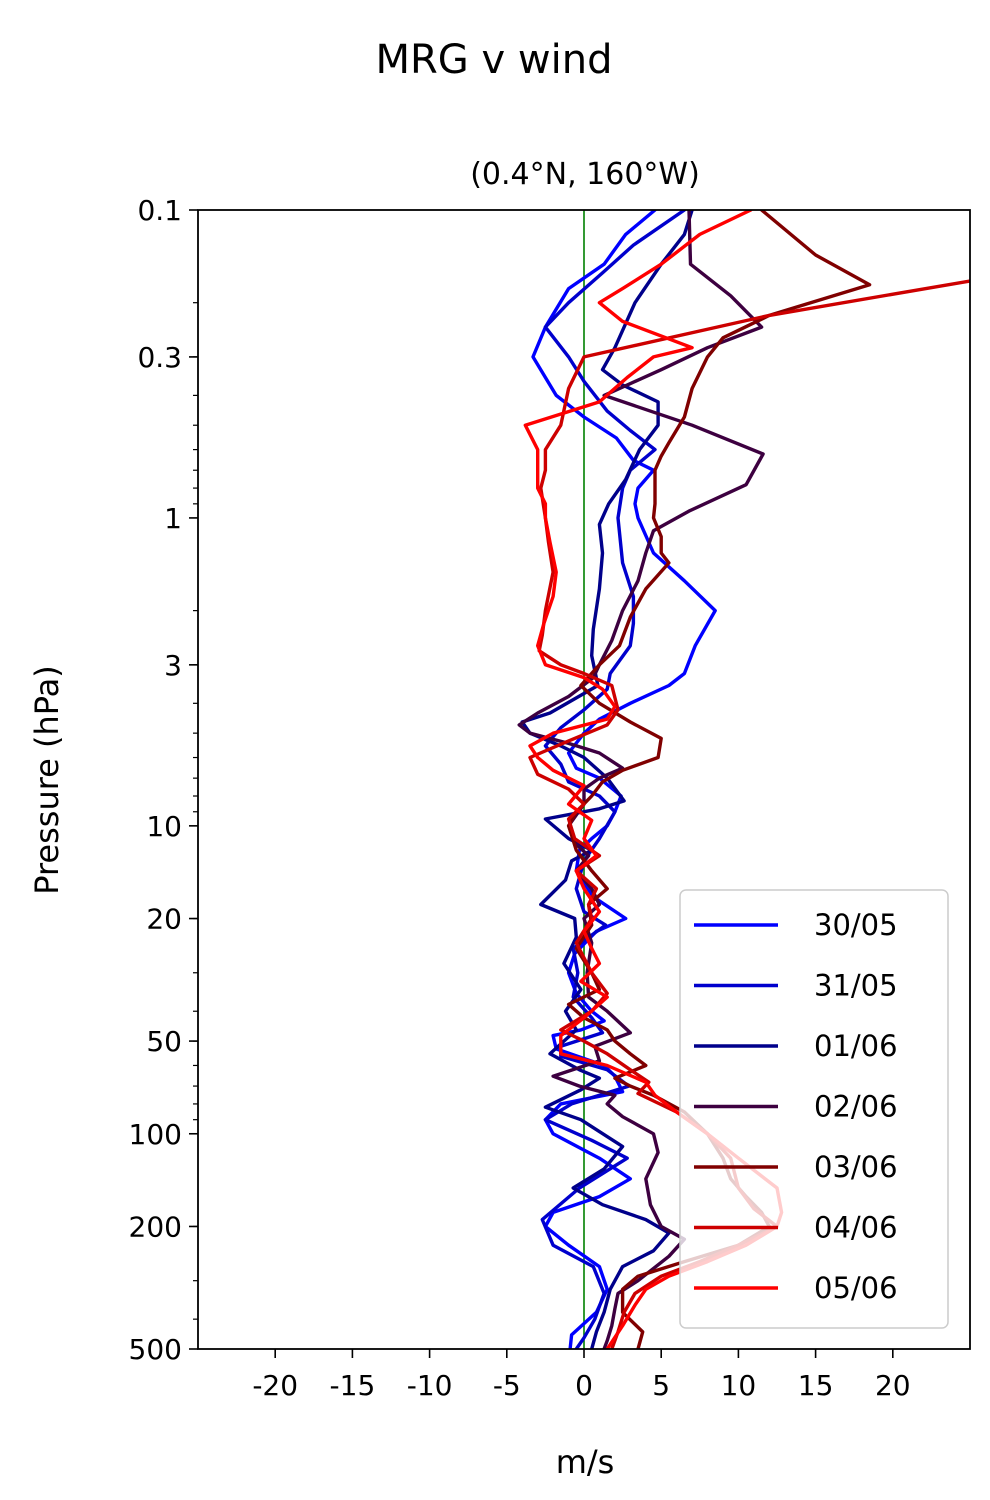 This screenshot has width=990, height=1500. I want to click on x-tick-label: -10, so click(430, 1385).